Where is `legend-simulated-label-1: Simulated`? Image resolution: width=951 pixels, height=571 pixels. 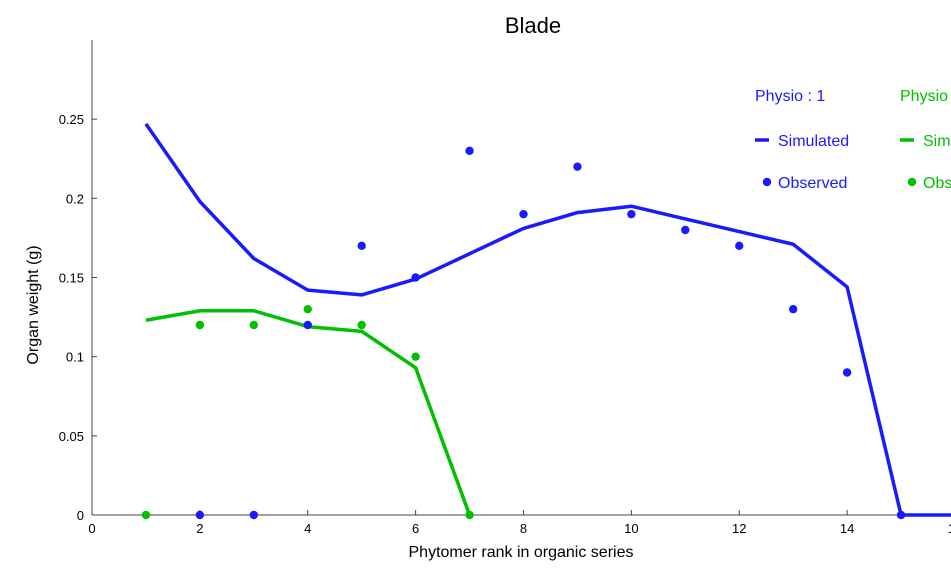 legend-simulated-label-1: Simulated is located at coordinates (813, 141).